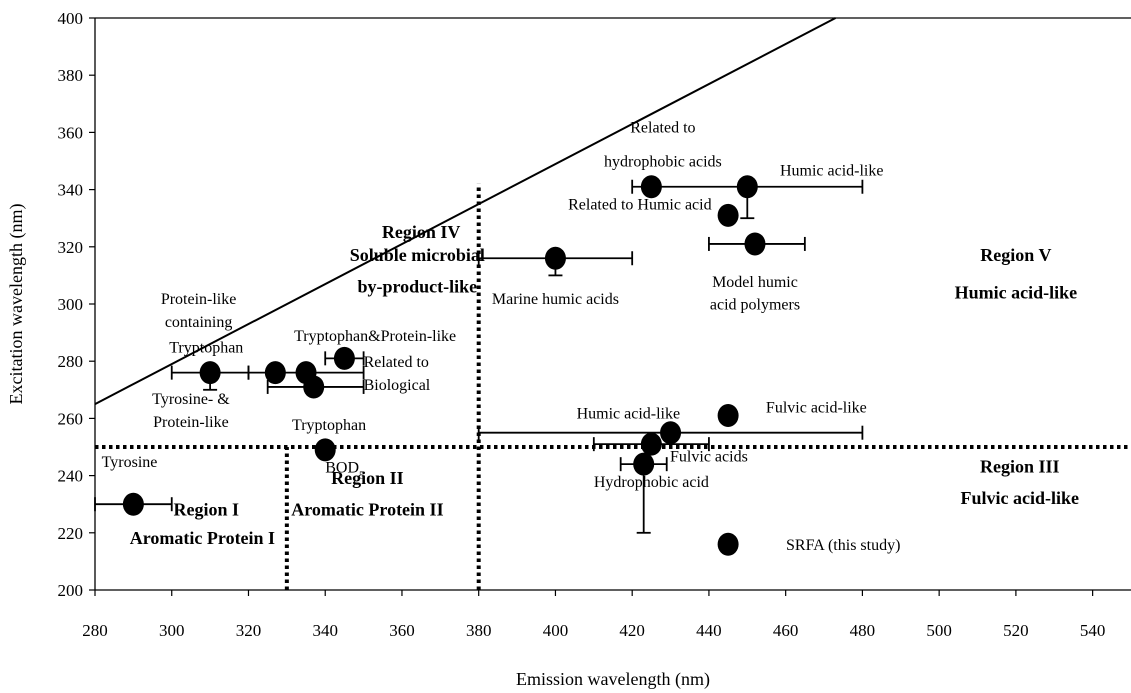  What do you see at coordinates (1019, 498) in the screenshot?
I see `region-label: Fulvic acid-like` at bounding box center [1019, 498].